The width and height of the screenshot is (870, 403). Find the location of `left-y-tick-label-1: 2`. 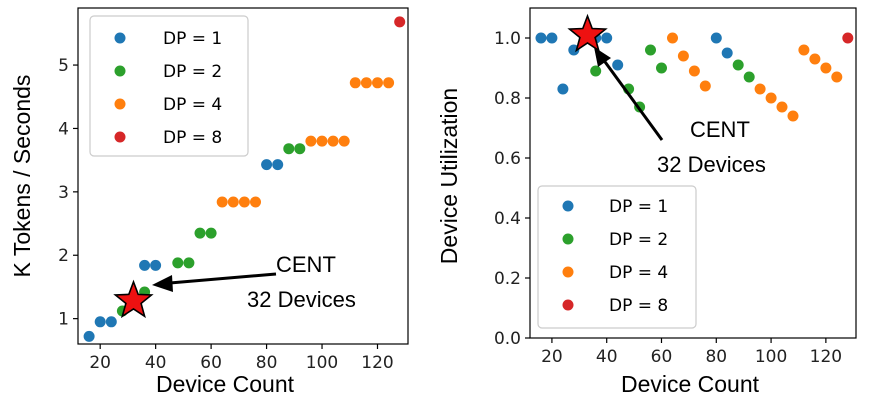

left-y-tick-label-1: 2 is located at coordinates (63, 256).